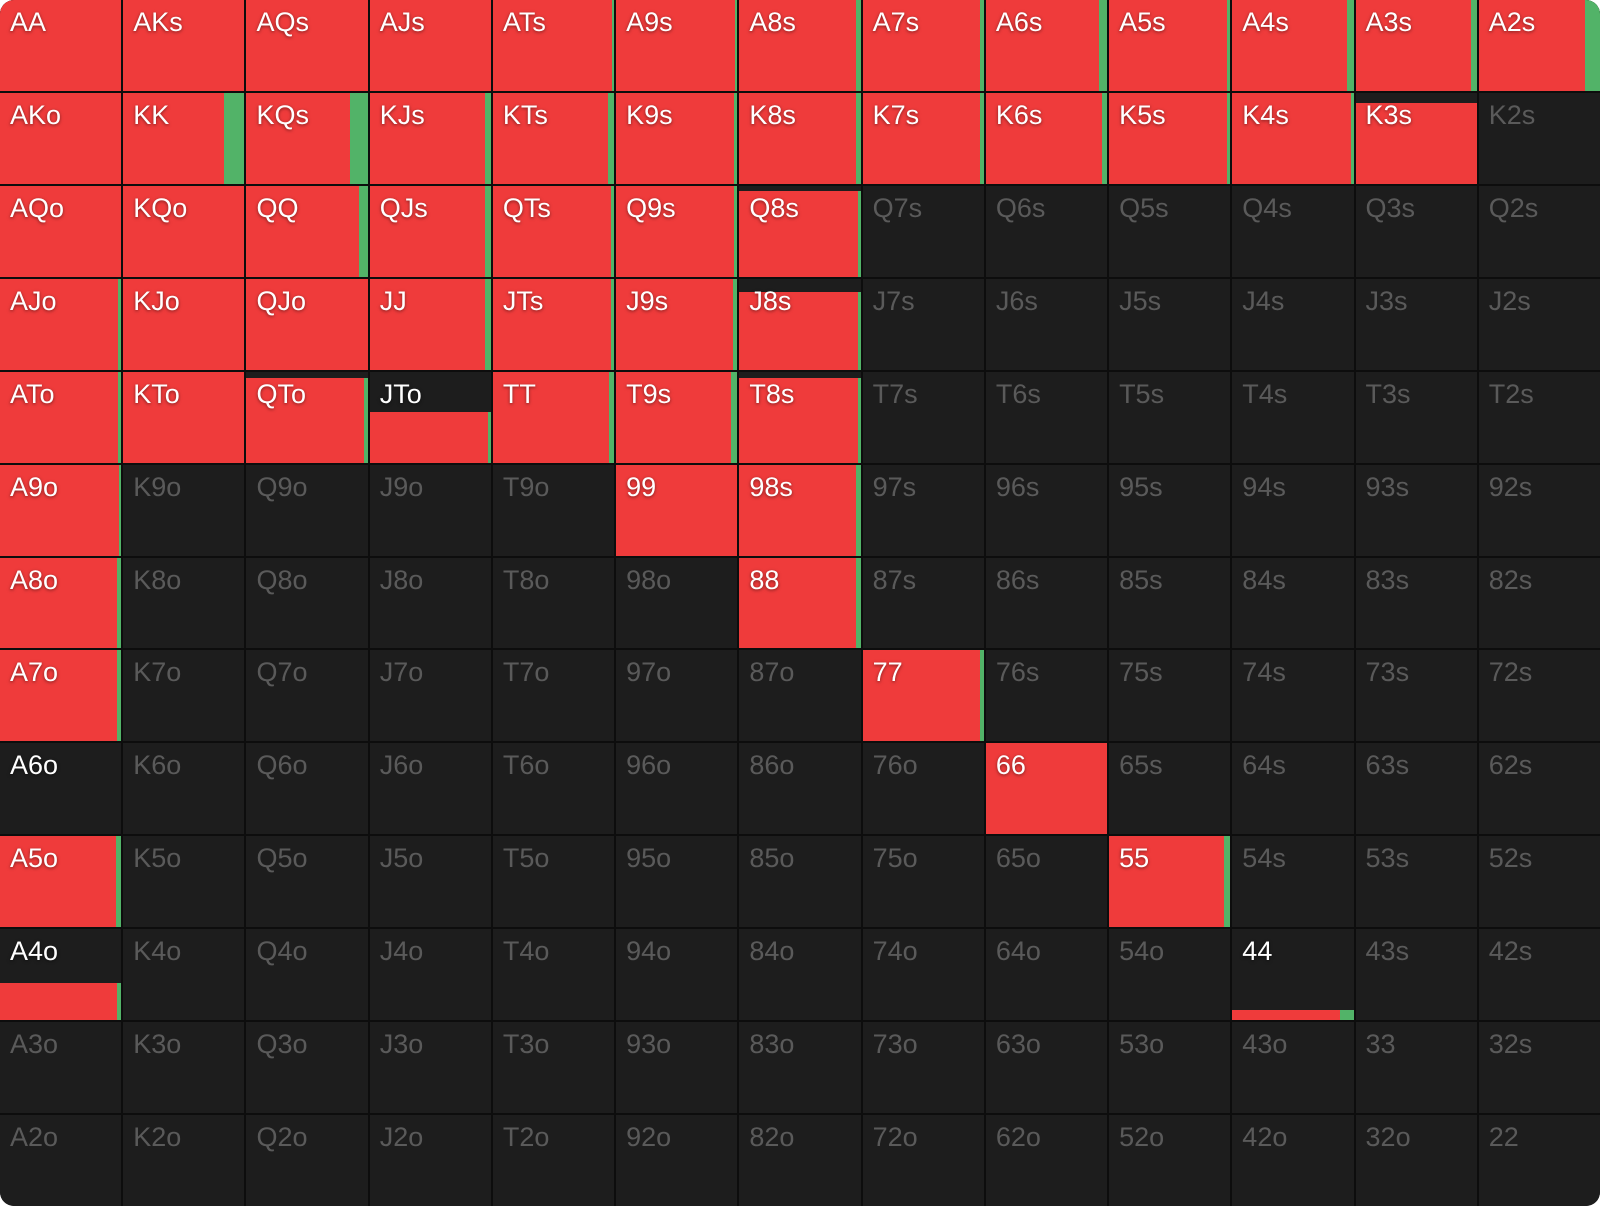 This screenshot has height=1206, width=1600. I want to click on cell-92o: 92o, so click(677, 1160).